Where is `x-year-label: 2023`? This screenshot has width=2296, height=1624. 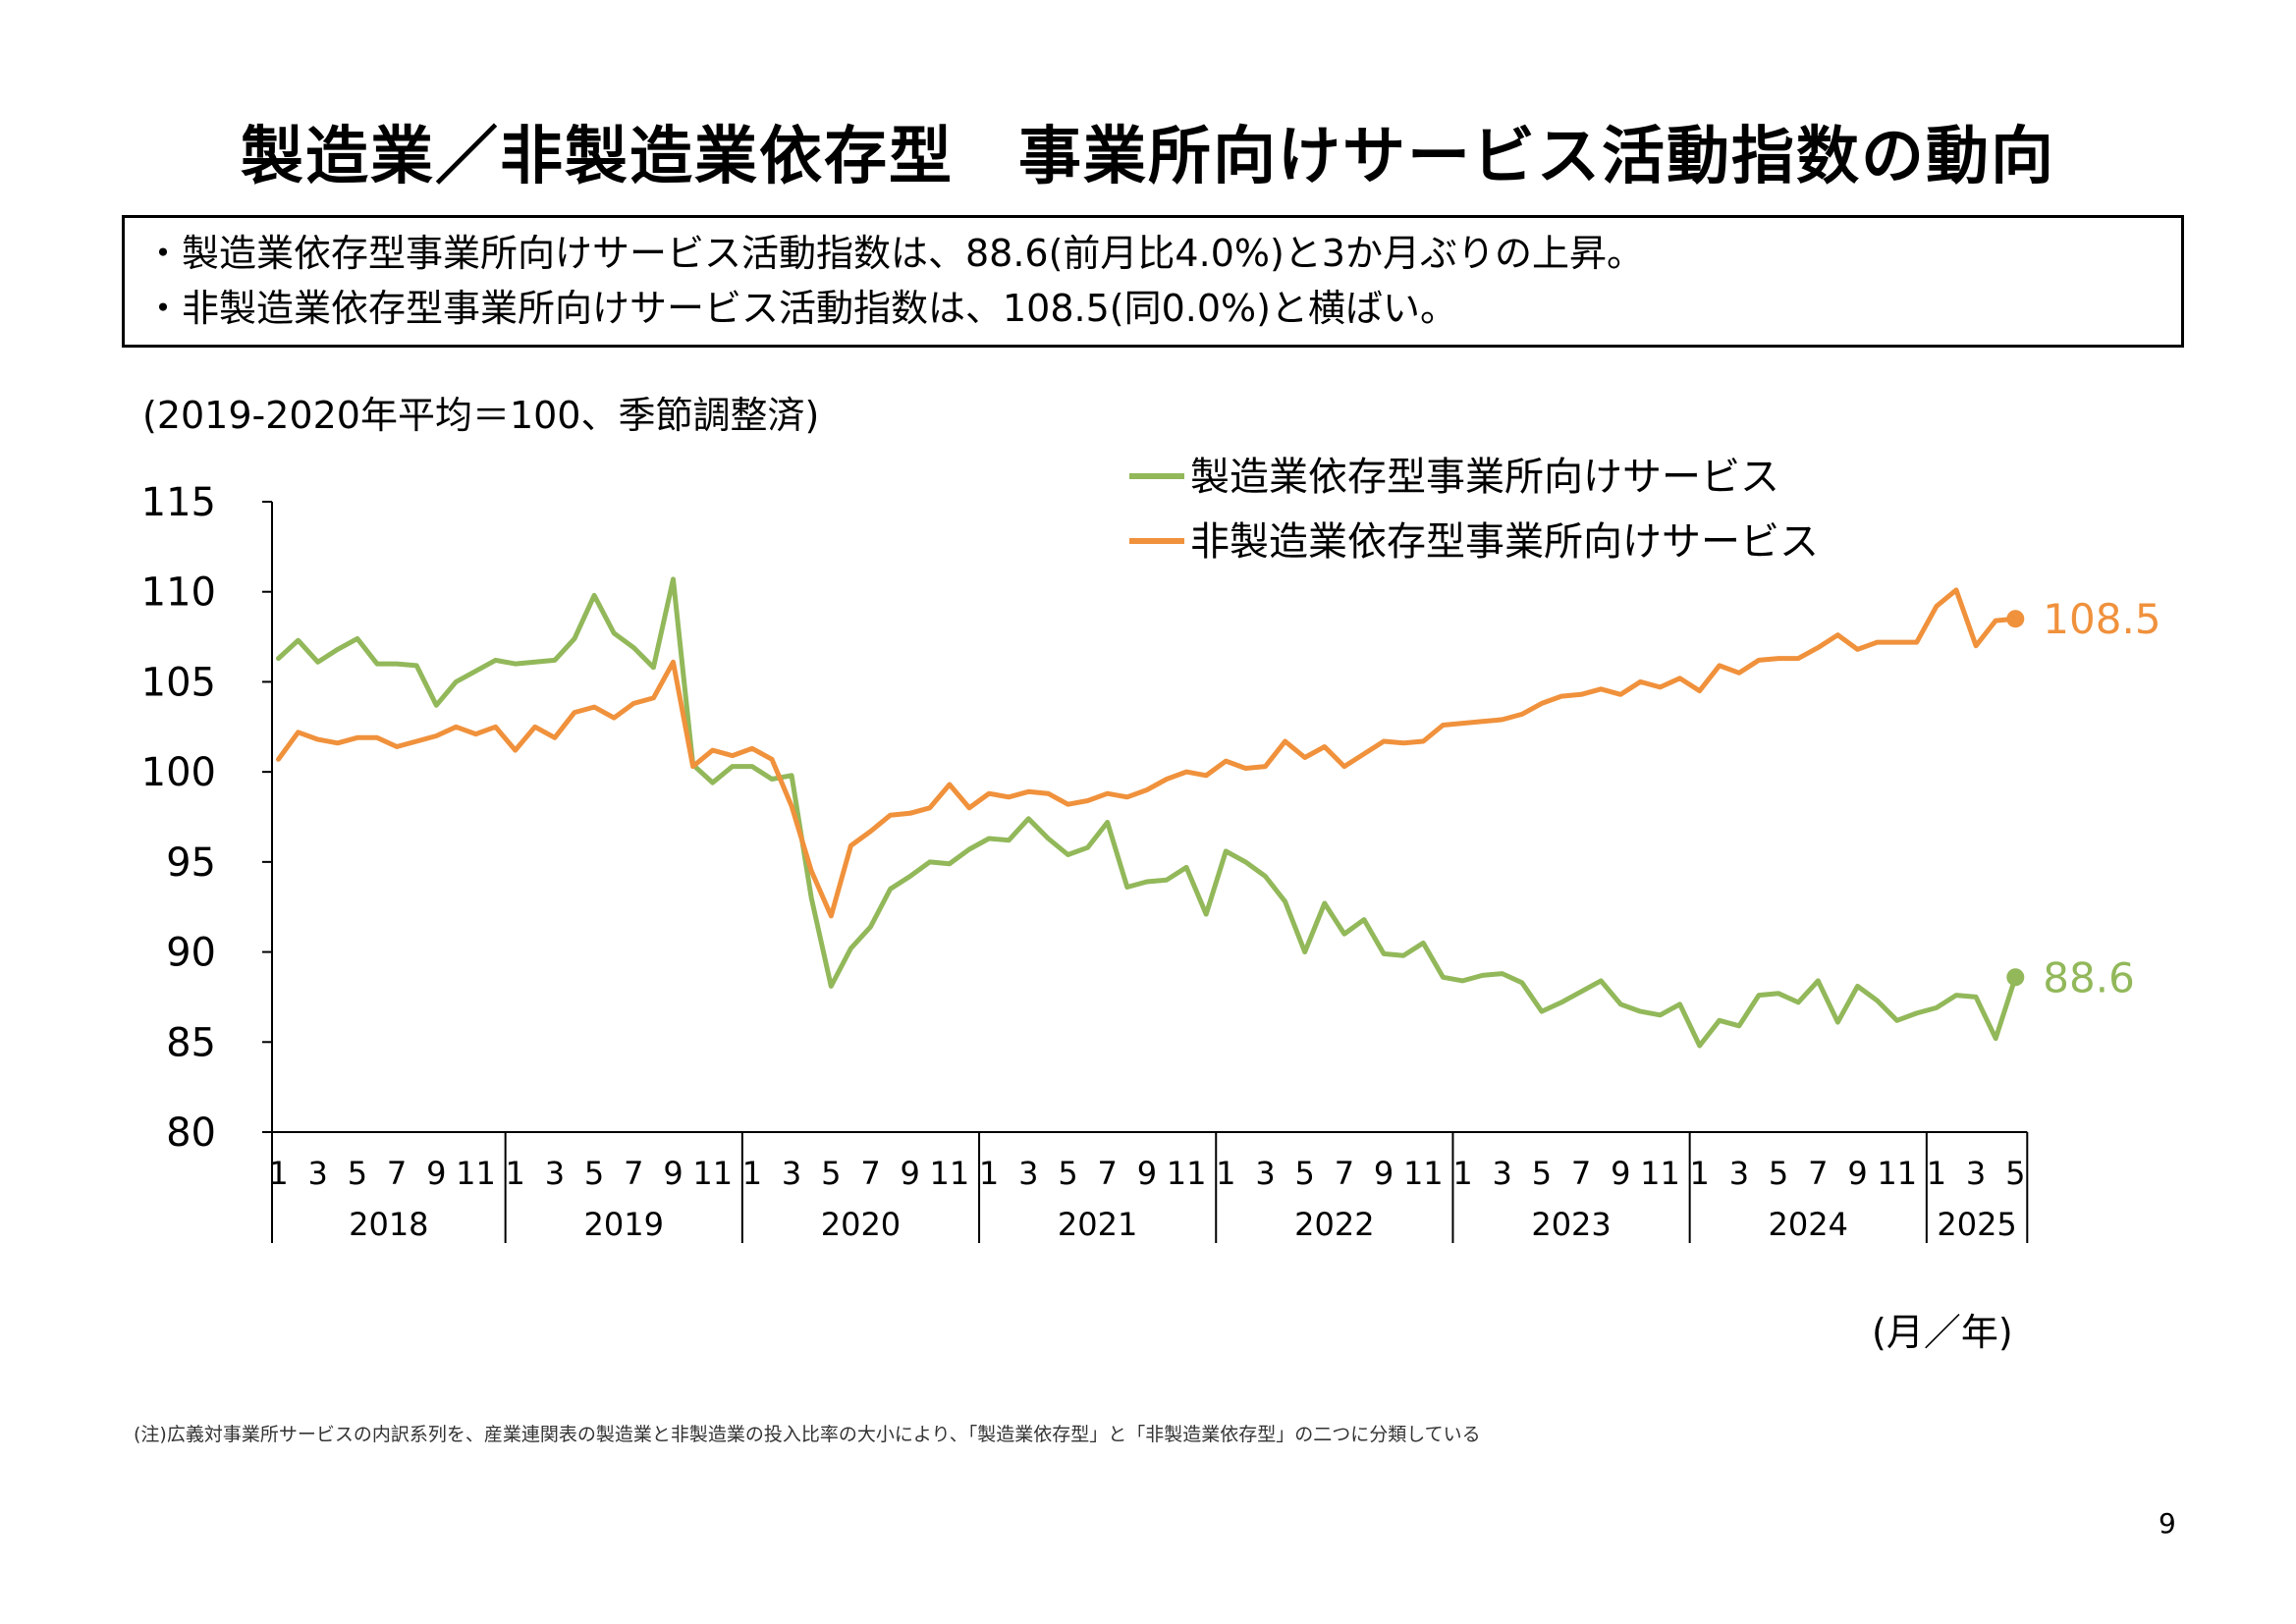
x-year-label: 2023 is located at coordinates (1571, 1224).